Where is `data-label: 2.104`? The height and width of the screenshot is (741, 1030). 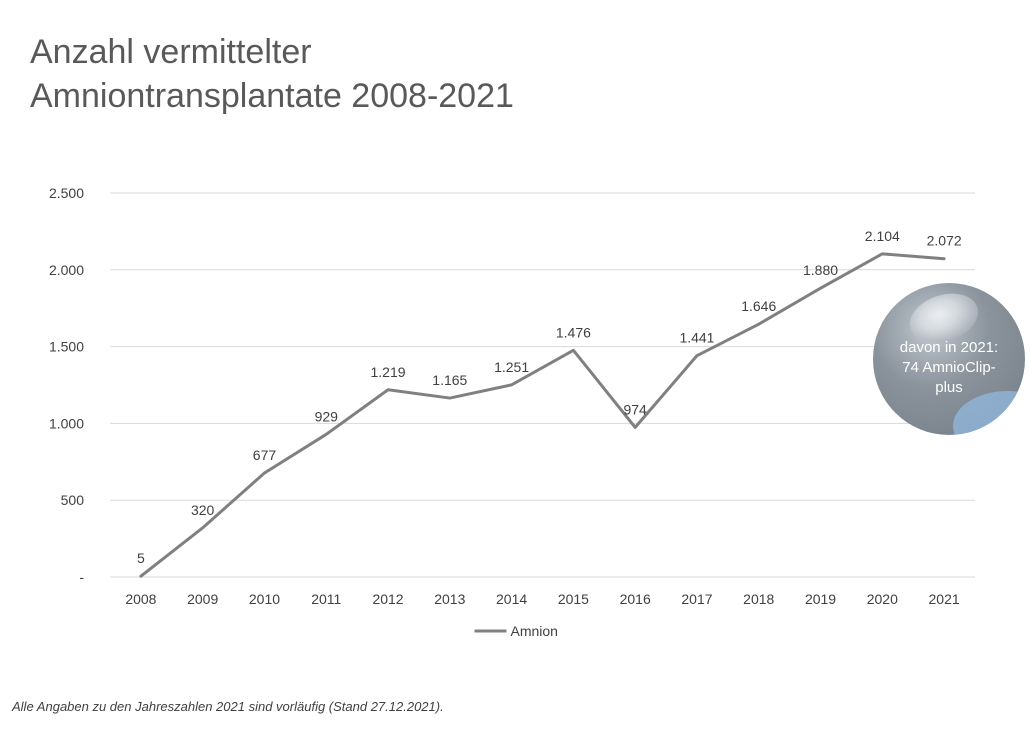 data-label: 2.104 is located at coordinates (882, 236).